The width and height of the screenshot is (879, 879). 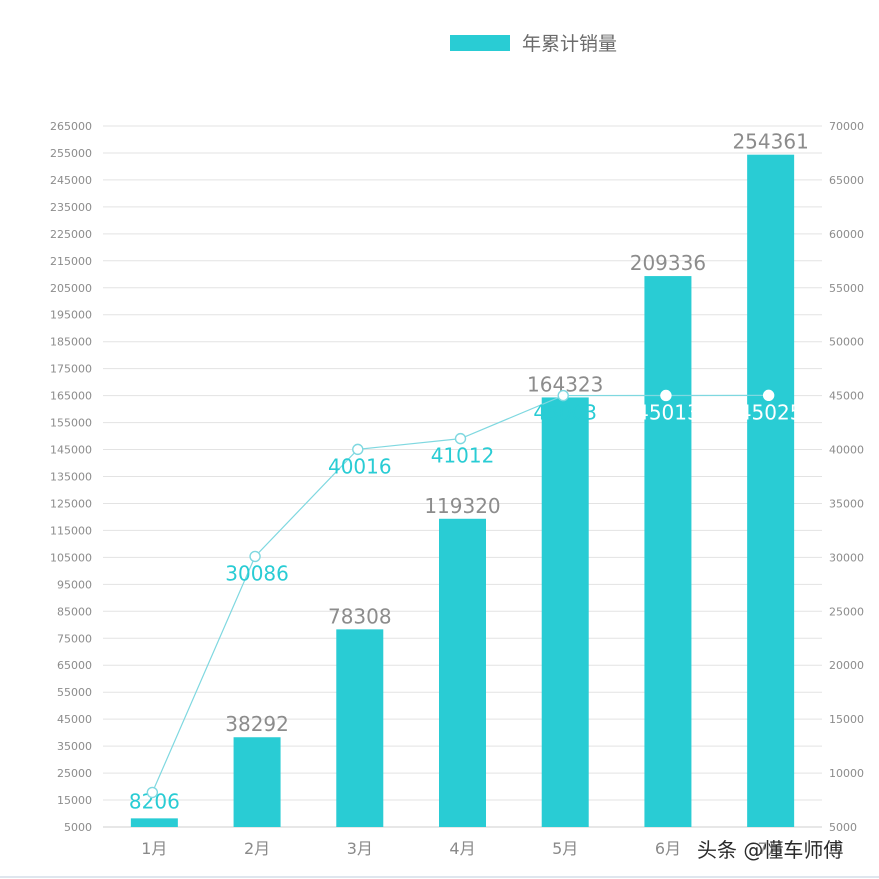 What do you see at coordinates (257, 848) in the screenshot?
I see `x-tick-label: 2月` at bounding box center [257, 848].